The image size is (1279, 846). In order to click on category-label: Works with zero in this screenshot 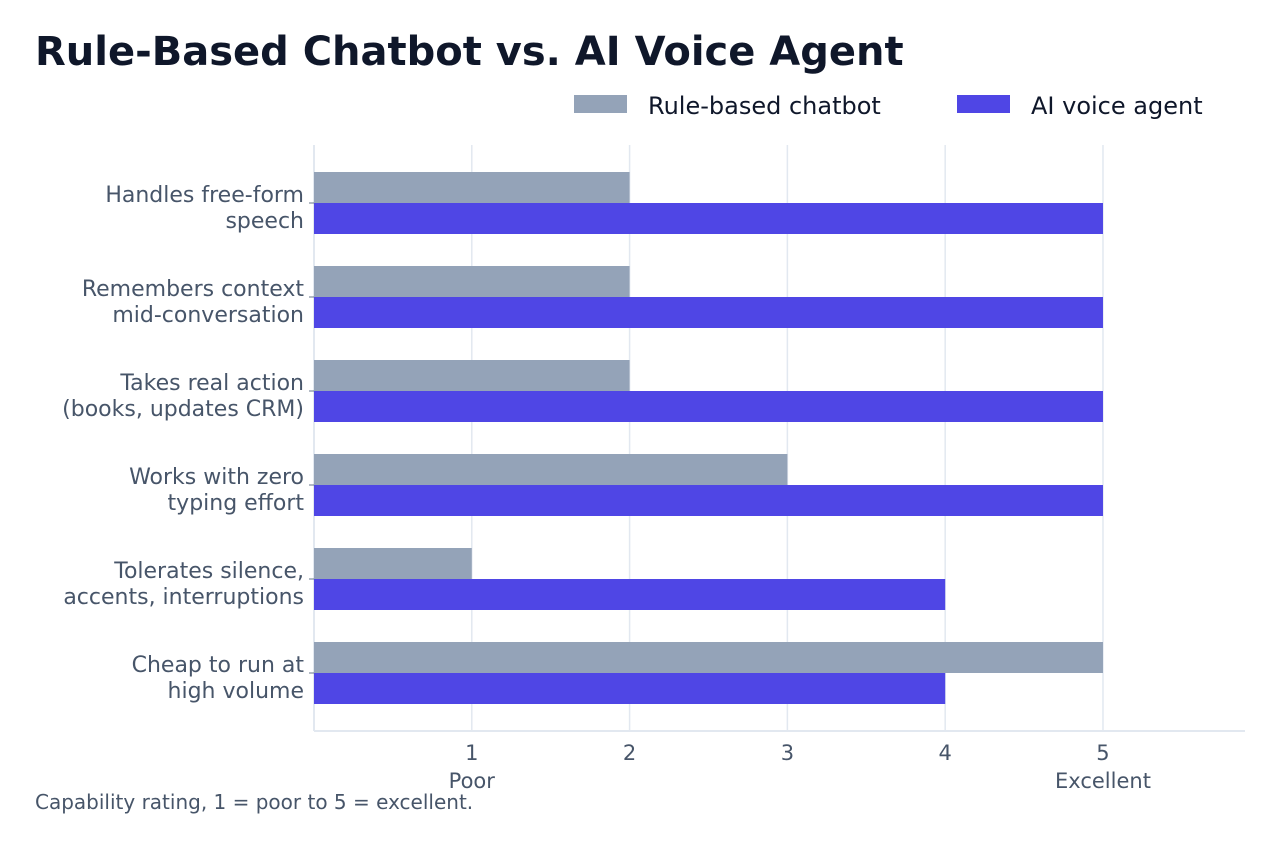, I will do `click(216, 477)`.